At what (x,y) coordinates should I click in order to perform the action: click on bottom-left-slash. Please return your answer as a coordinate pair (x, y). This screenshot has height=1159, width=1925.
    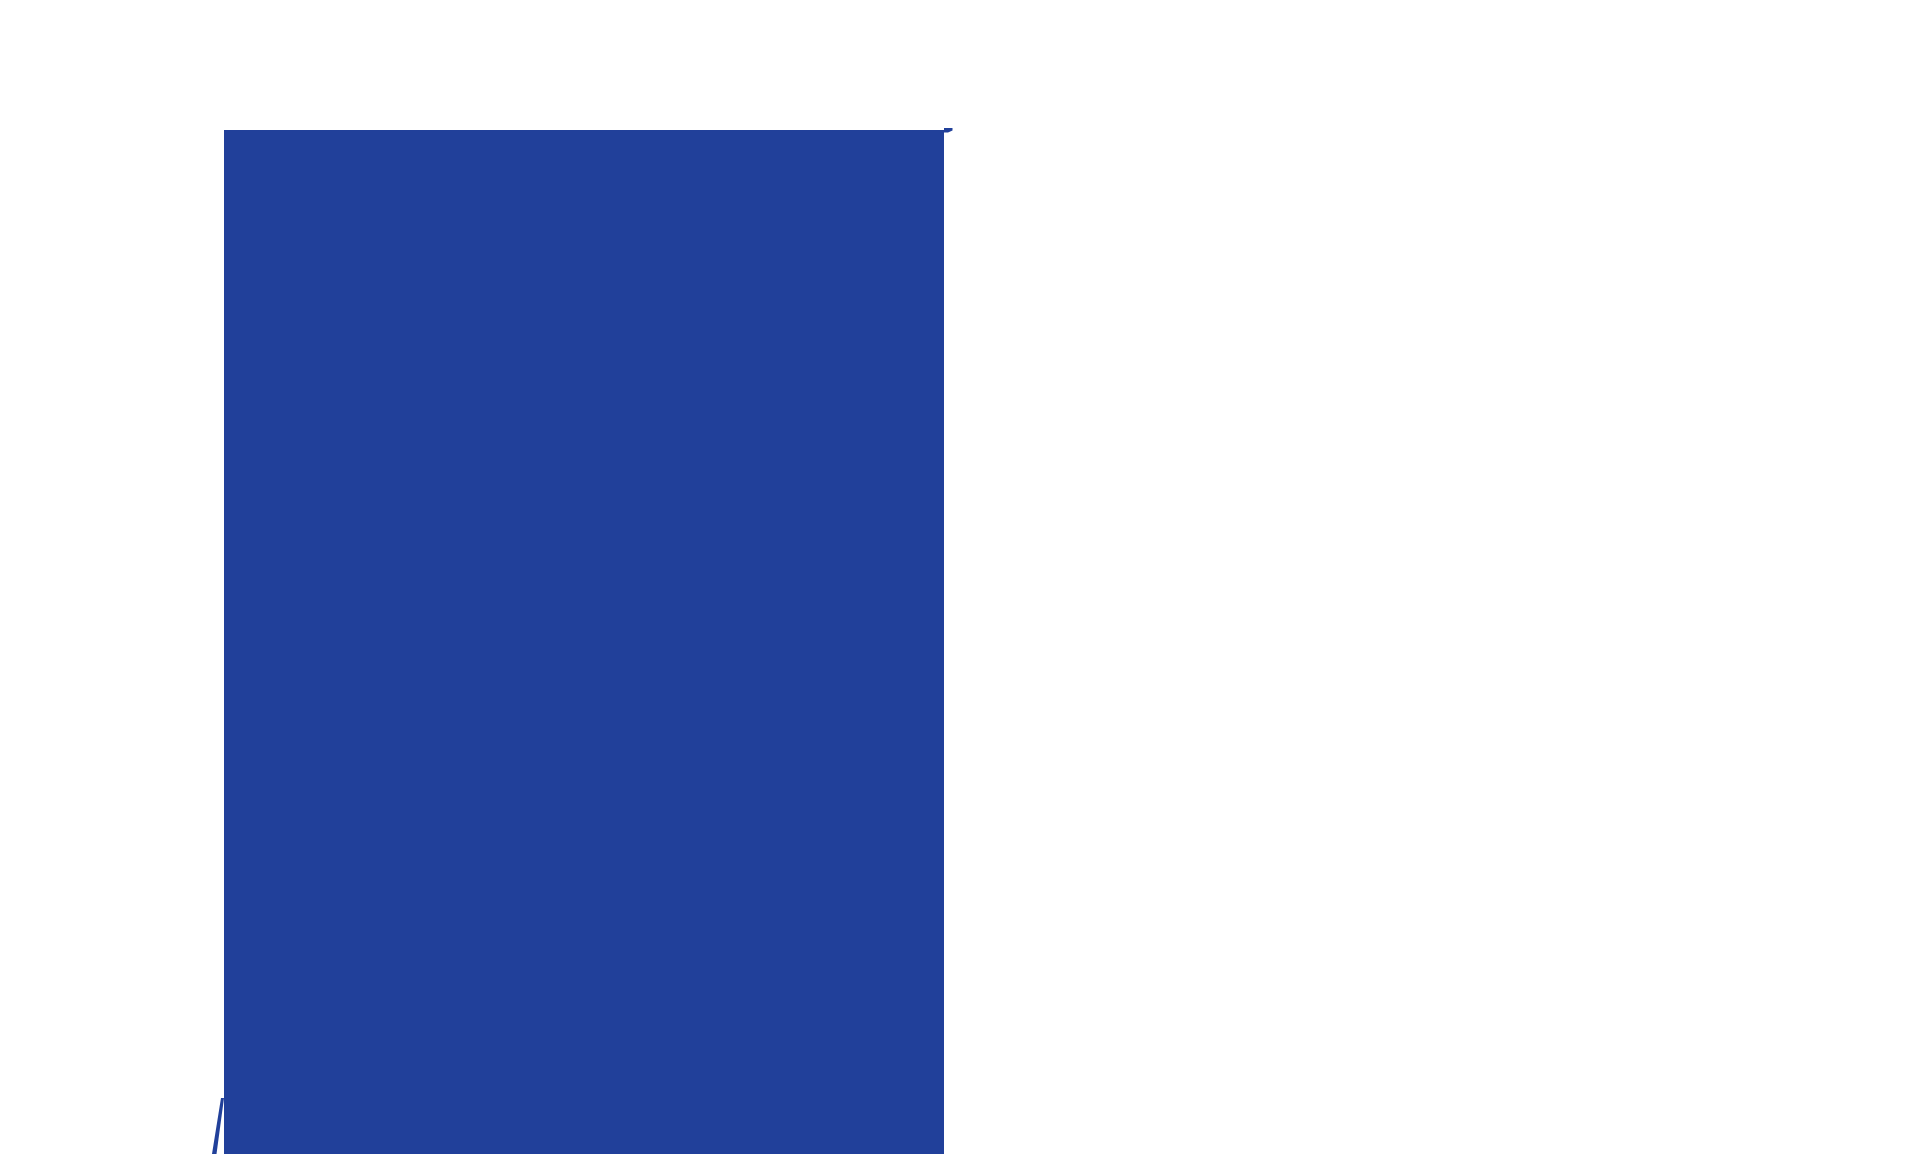
    Looking at the image, I should click on (218, 1126).